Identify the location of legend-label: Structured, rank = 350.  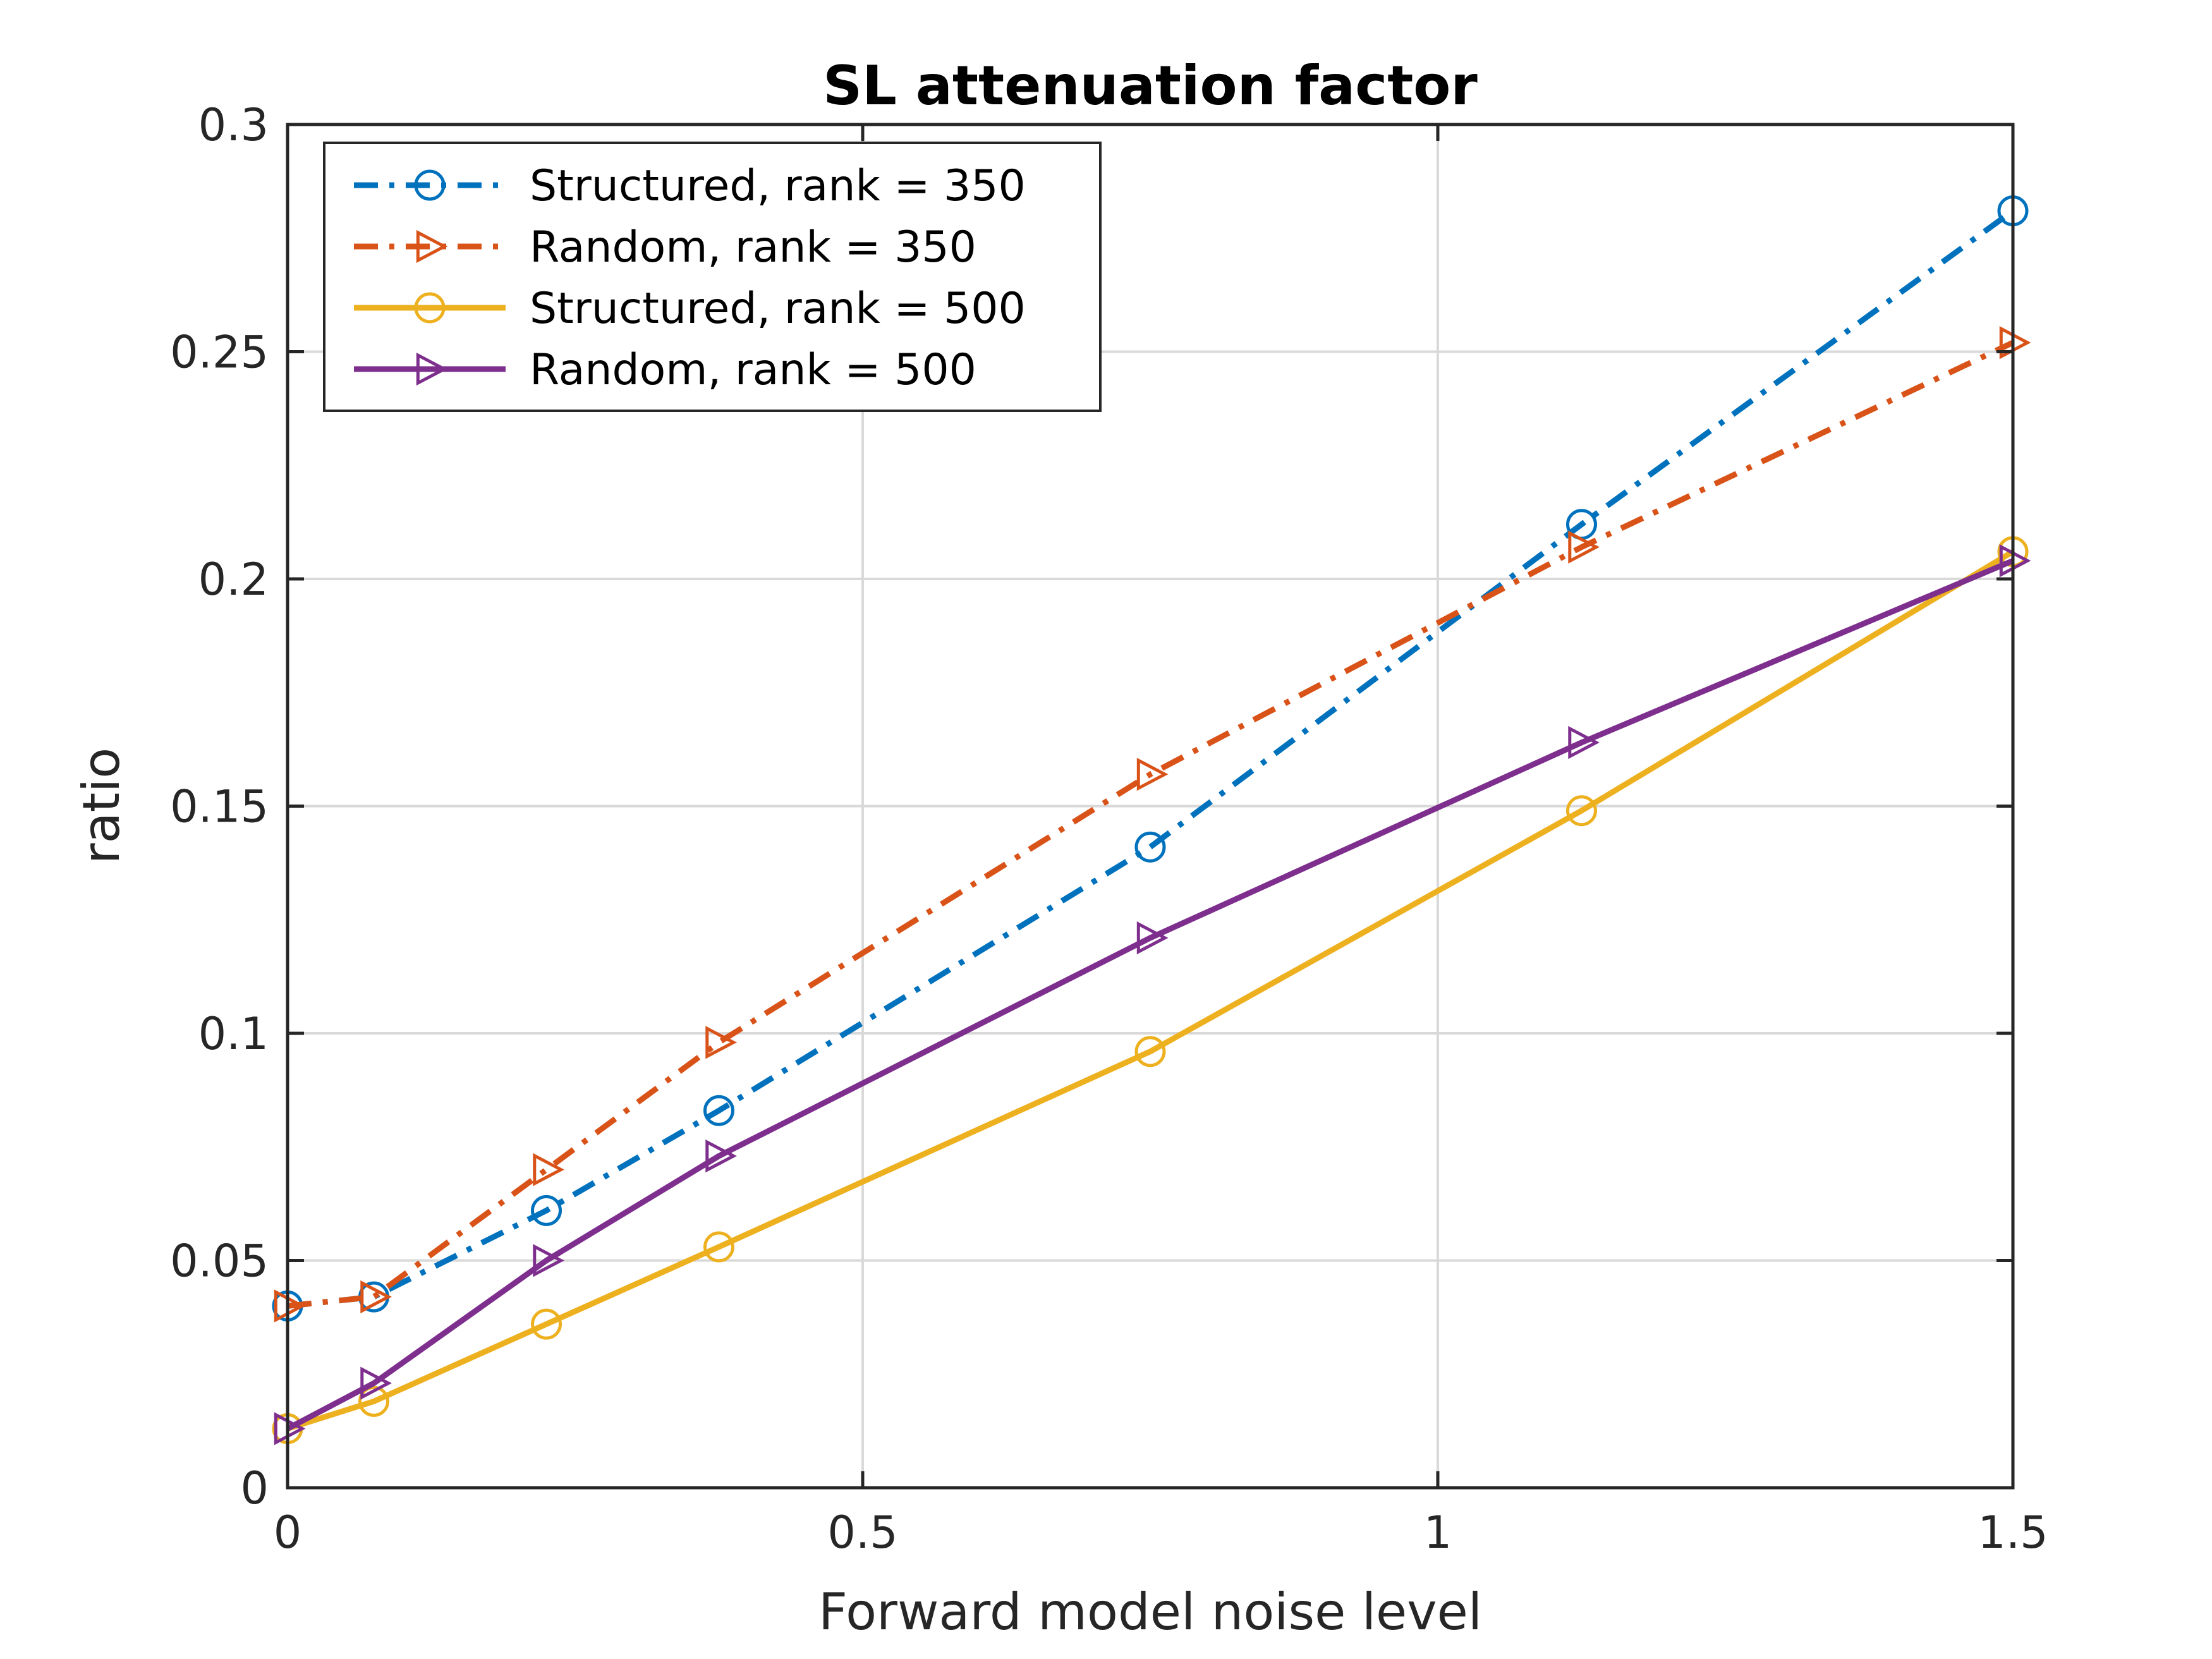
(778, 186).